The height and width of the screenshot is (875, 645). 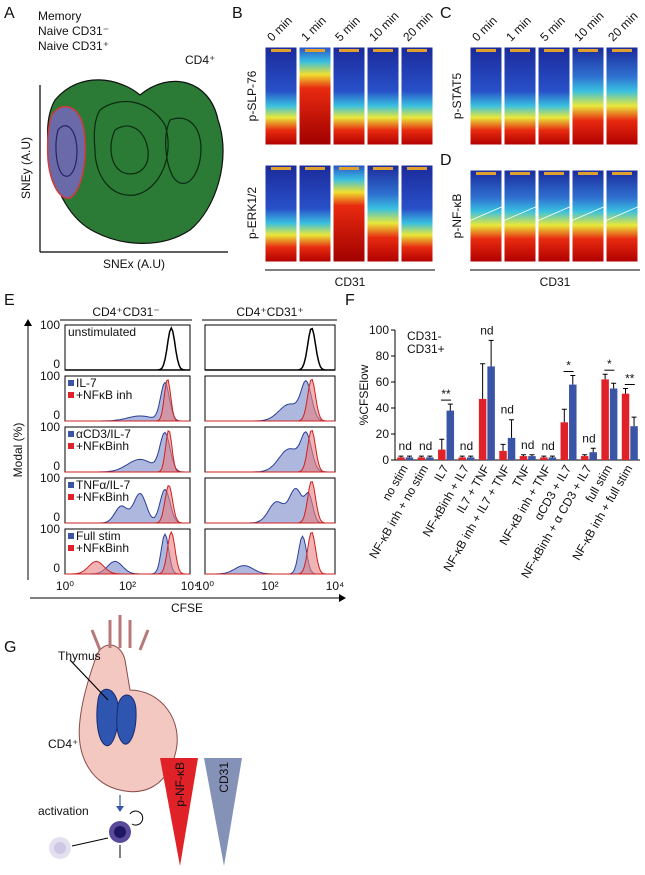 What do you see at coordinates (98, 536) in the screenshot?
I see `row-label: Full stim` at bounding box center [98, 536].